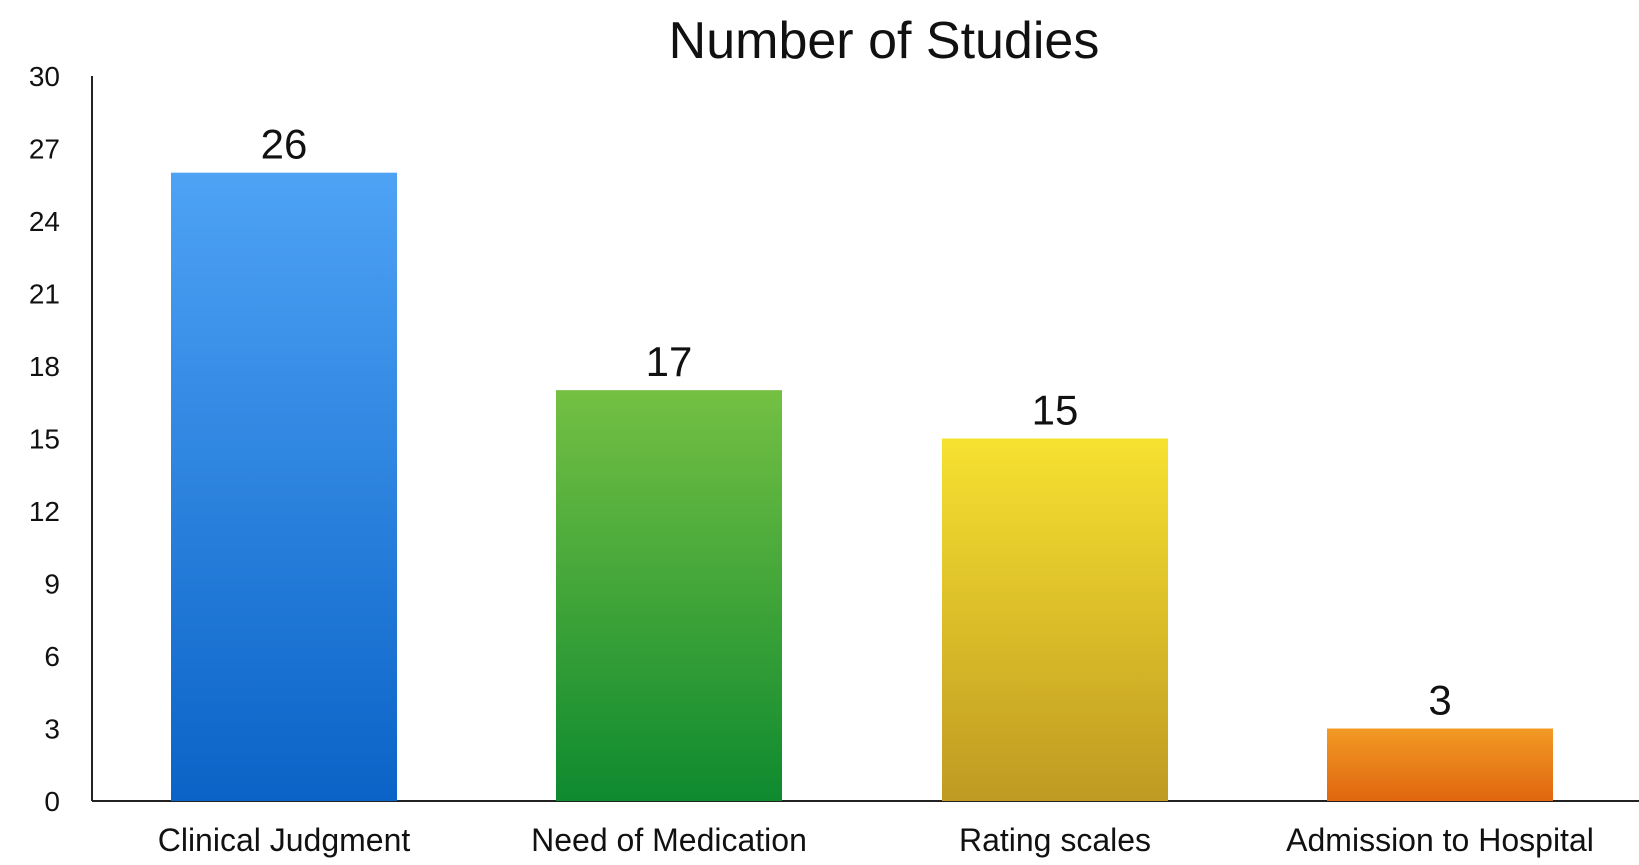  What do you see at coordinates (884, 41) in the screenshot?
I see `chart-title: Number of Studies` at bounding box center [884, 41].